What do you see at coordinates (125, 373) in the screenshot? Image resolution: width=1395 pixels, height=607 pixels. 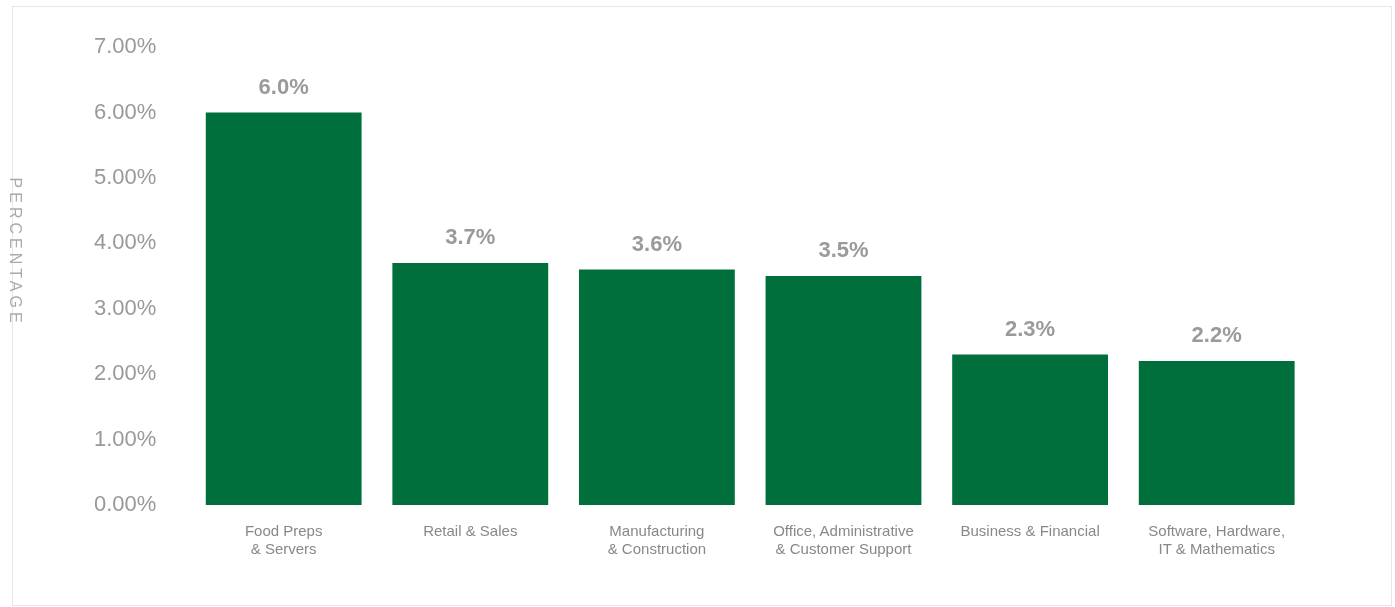 I see `y-tick-label: 2.00%` at bounding box center [125, 373].